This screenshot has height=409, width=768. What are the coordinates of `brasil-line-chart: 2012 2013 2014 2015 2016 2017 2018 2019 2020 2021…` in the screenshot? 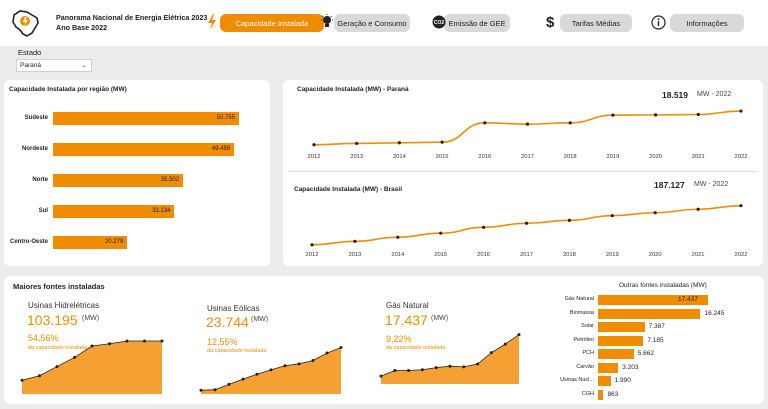 It's located at (526, 231).